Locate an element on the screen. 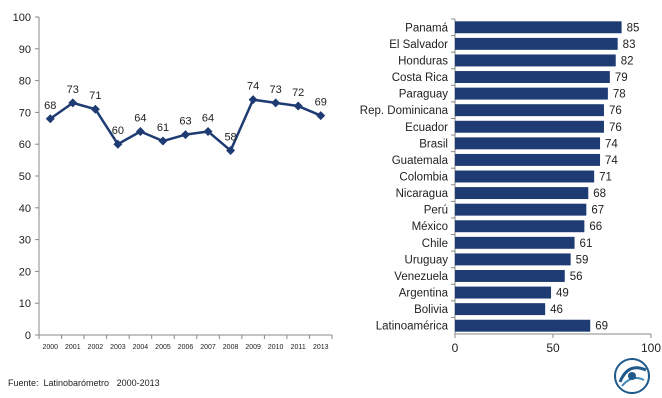 Image resolution: width=662 pixels, height=398 pixels. bar-category-label: Argentina is located at coordinates (424, 294).